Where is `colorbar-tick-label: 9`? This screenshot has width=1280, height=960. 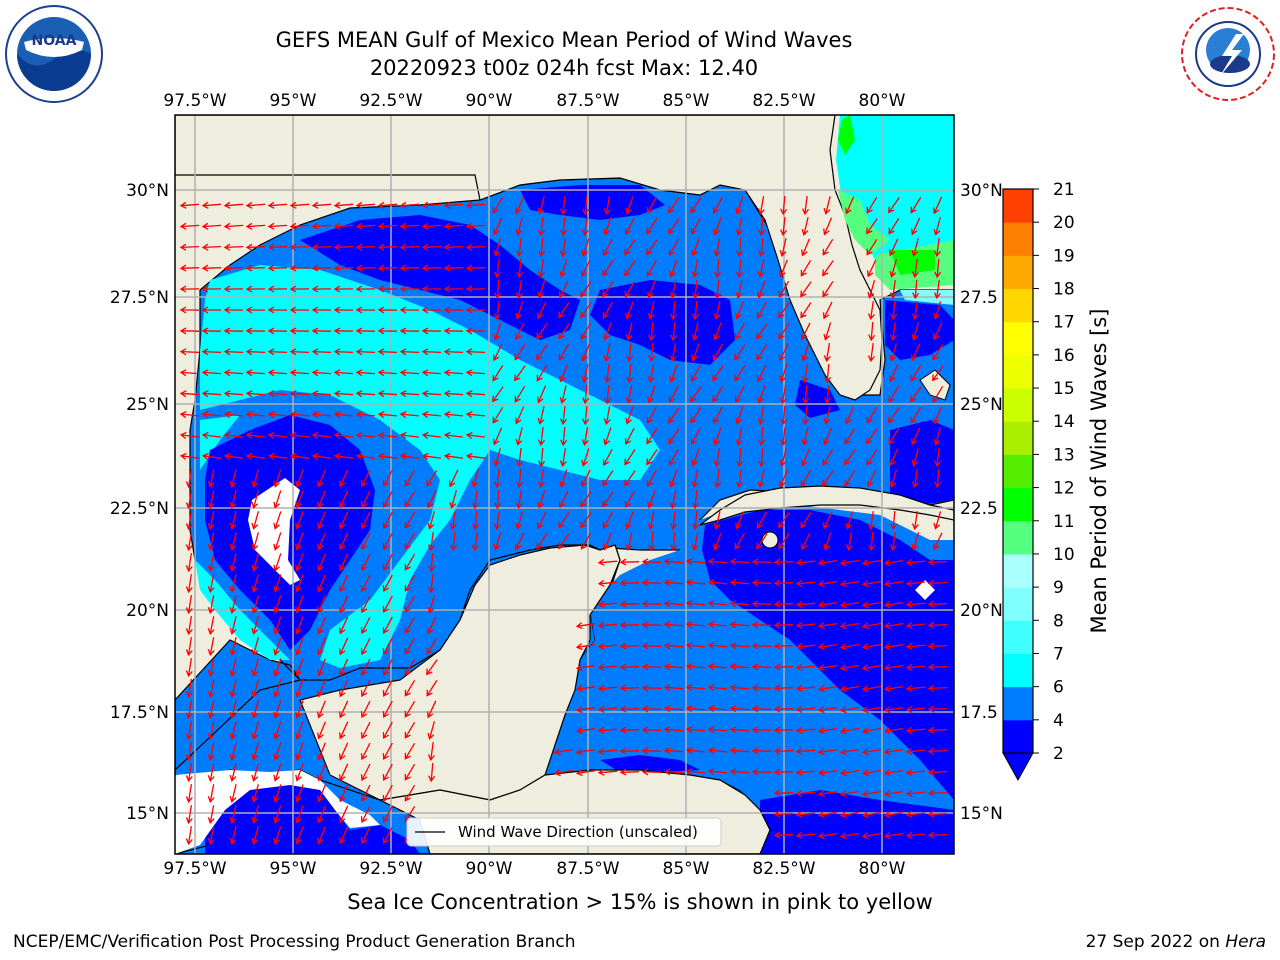 colorbar-tick-label: 9 is located at coordinates (1058, 588).